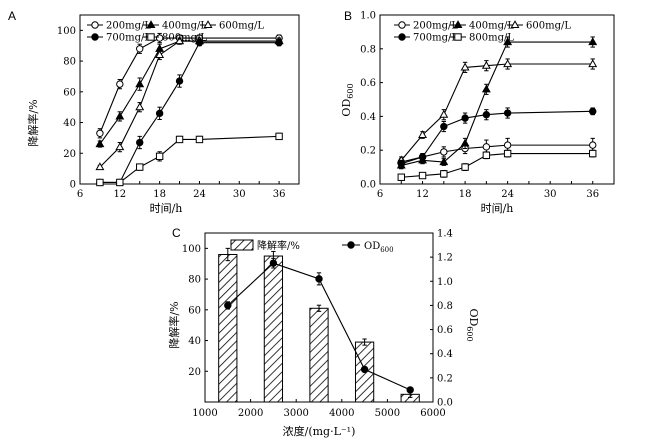 This screenshot has width=647, height=440. What do you see at coordinates (194, 280) in the screenshot?
I see `y-tick-label: 80` at bounding box center [194, 280].